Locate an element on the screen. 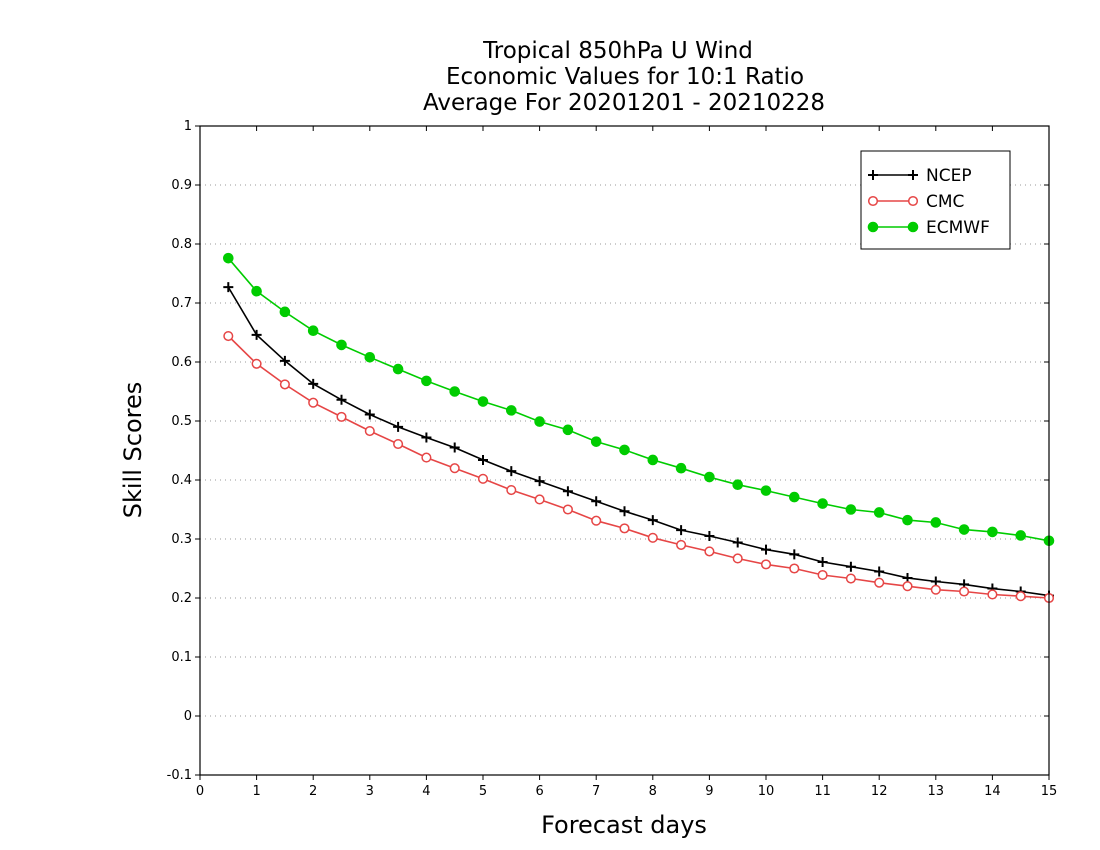 The width and height of the screenshot is (1100, 850). y-tick-label: -0.1 is located at coordinates (179, 775).